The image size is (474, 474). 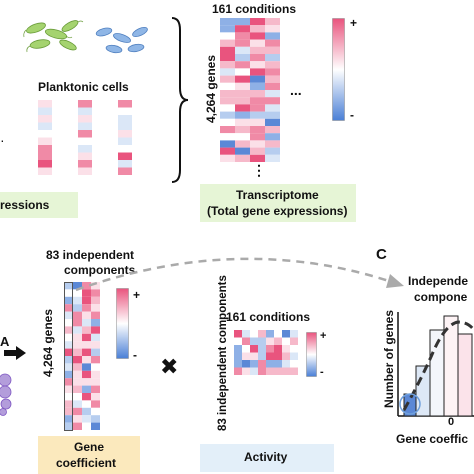 I want to click on scale-plus-activity: +, so click(x=323, y=336).